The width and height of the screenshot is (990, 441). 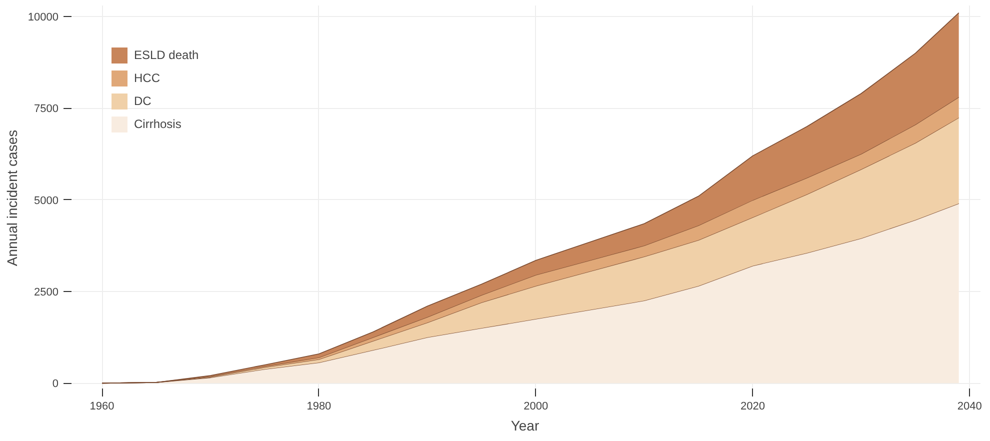 What do you see at coordinates (46, 292) in the screenshot?
I see `y-tick-label: 2500` at bounding box center [46, 292].